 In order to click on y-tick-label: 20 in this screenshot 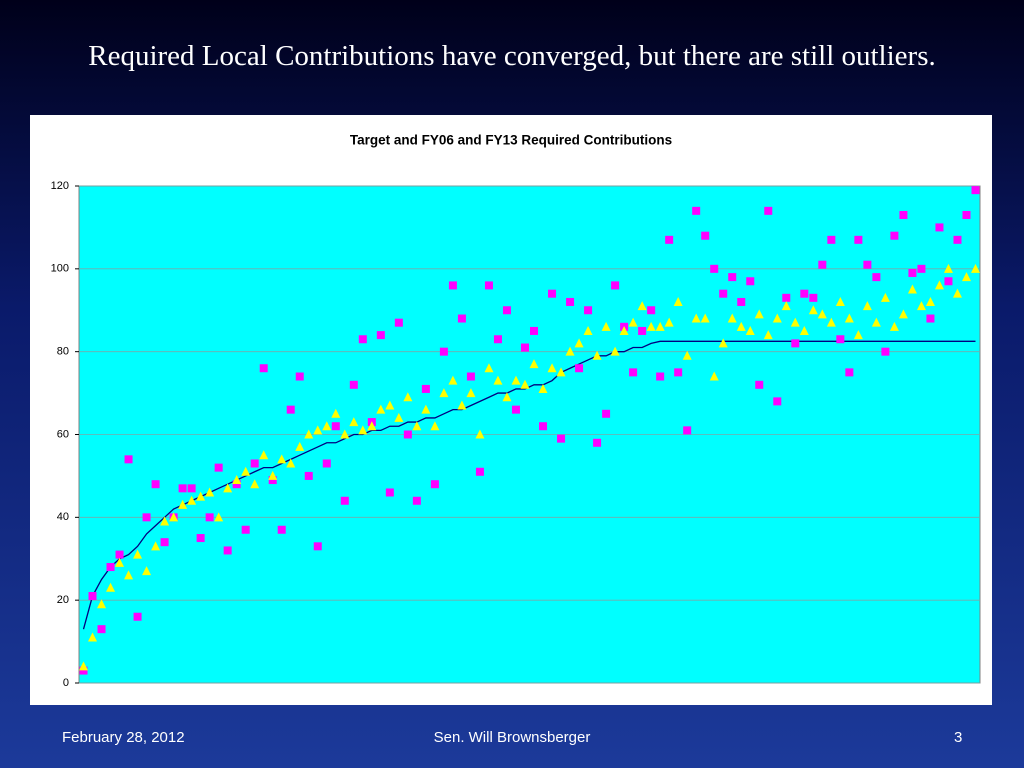, I will do `click(63, 600)`.